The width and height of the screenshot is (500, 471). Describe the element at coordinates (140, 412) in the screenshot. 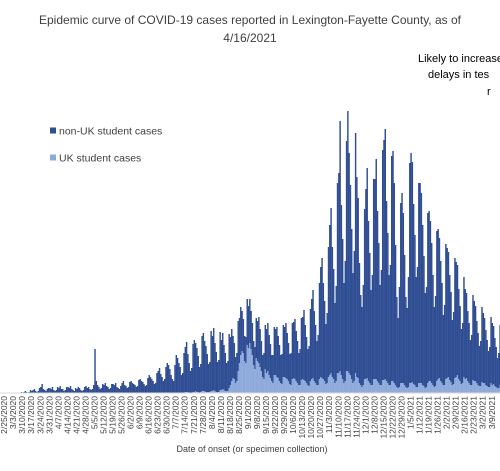

I see `x-tick-label: 6/9/2020` at that location.